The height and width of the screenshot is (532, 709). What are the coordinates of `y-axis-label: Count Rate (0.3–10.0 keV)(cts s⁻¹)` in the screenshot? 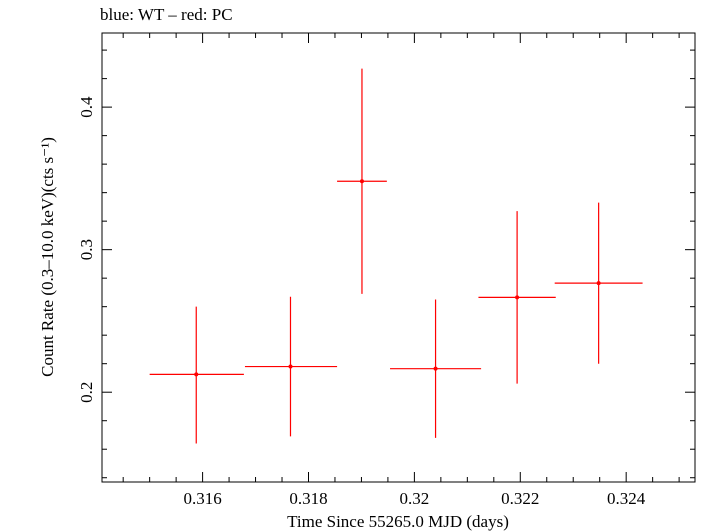 It's located at (47, 257).